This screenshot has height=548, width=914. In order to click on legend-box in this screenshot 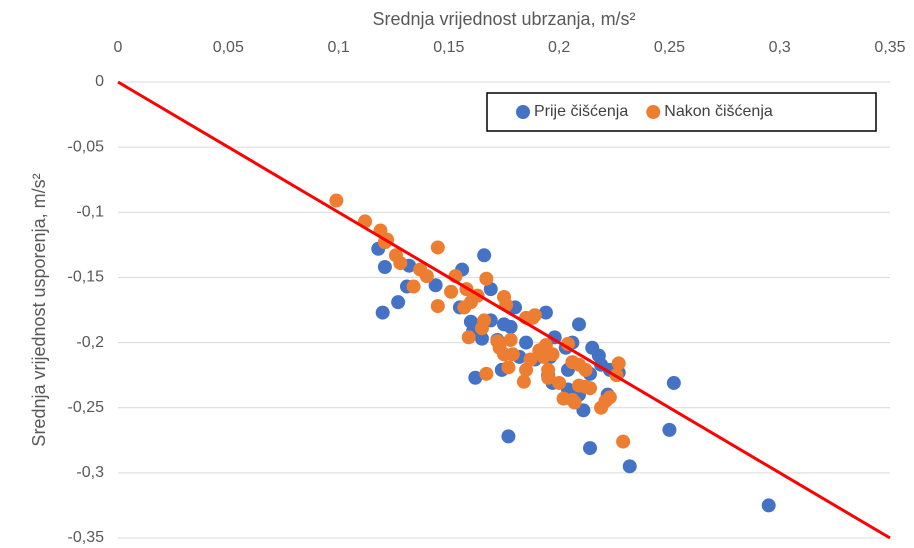, I will do `click(681, 112)`.